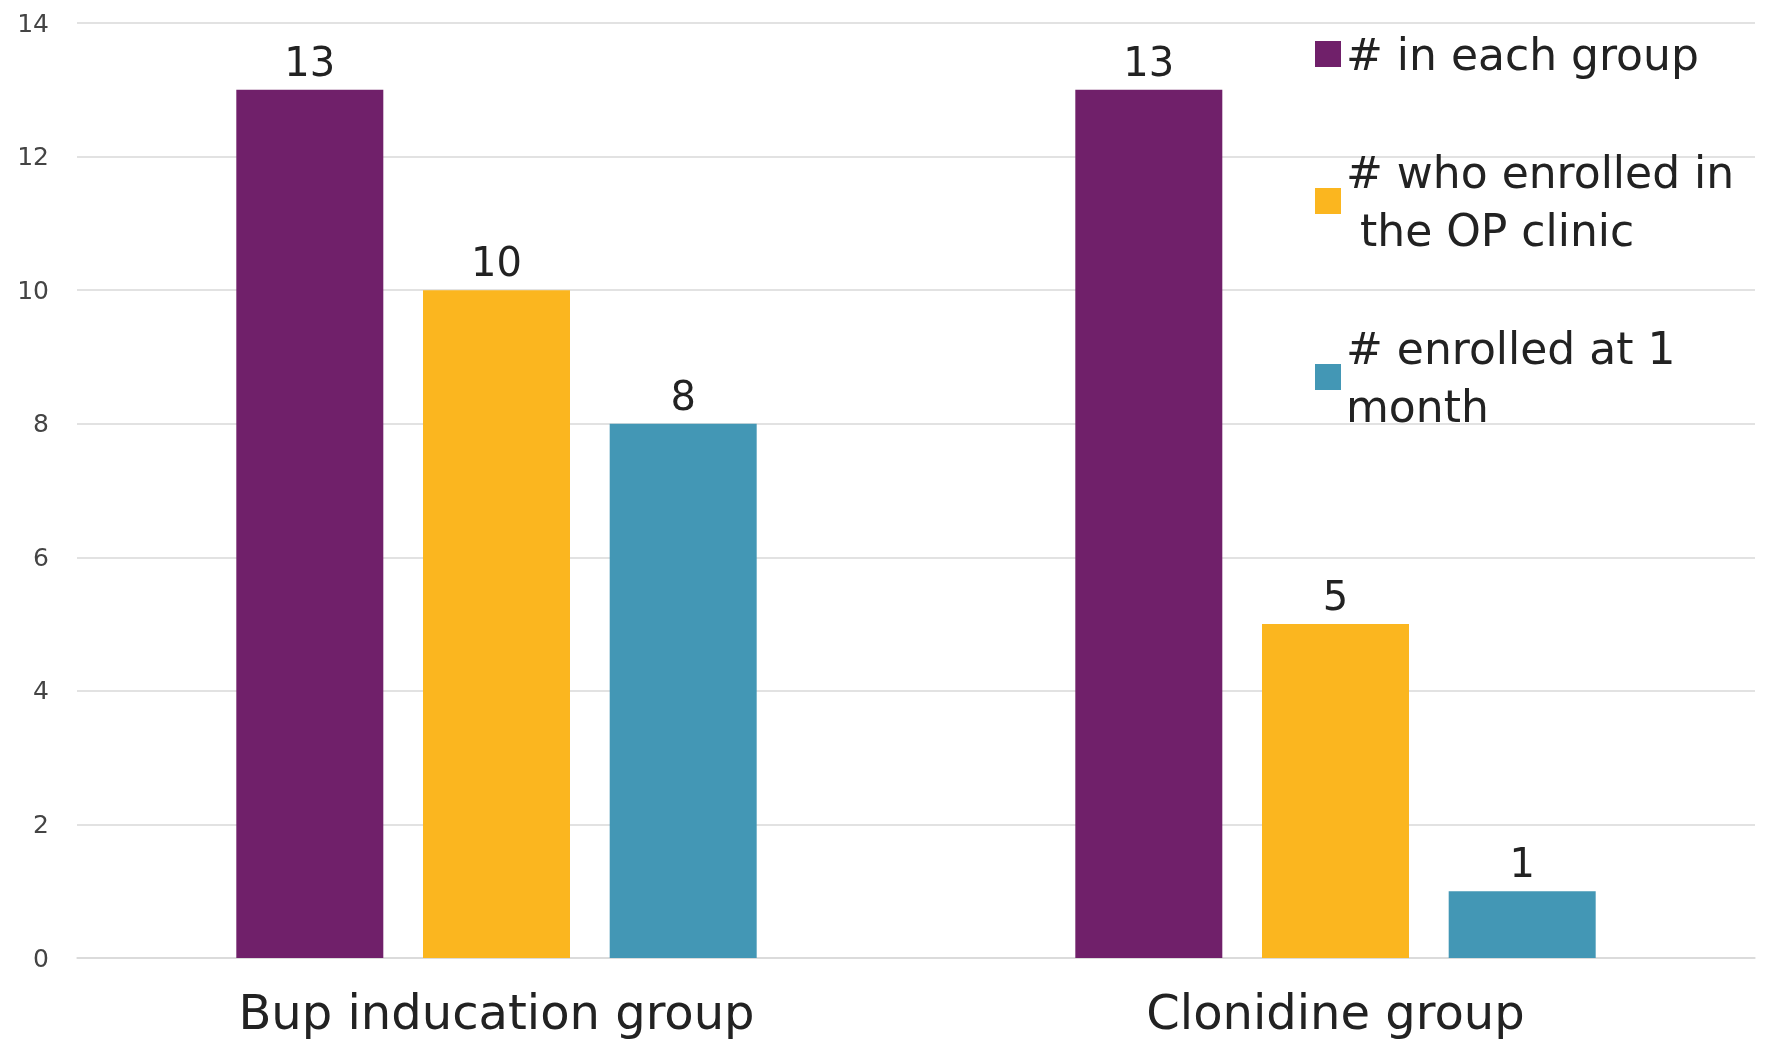 This screenshot has width=1778, height=1055. Describe the element at coordinates (1335, 1012) in the screenshot. I see `x-tick-label: Clonidine group` at that location.